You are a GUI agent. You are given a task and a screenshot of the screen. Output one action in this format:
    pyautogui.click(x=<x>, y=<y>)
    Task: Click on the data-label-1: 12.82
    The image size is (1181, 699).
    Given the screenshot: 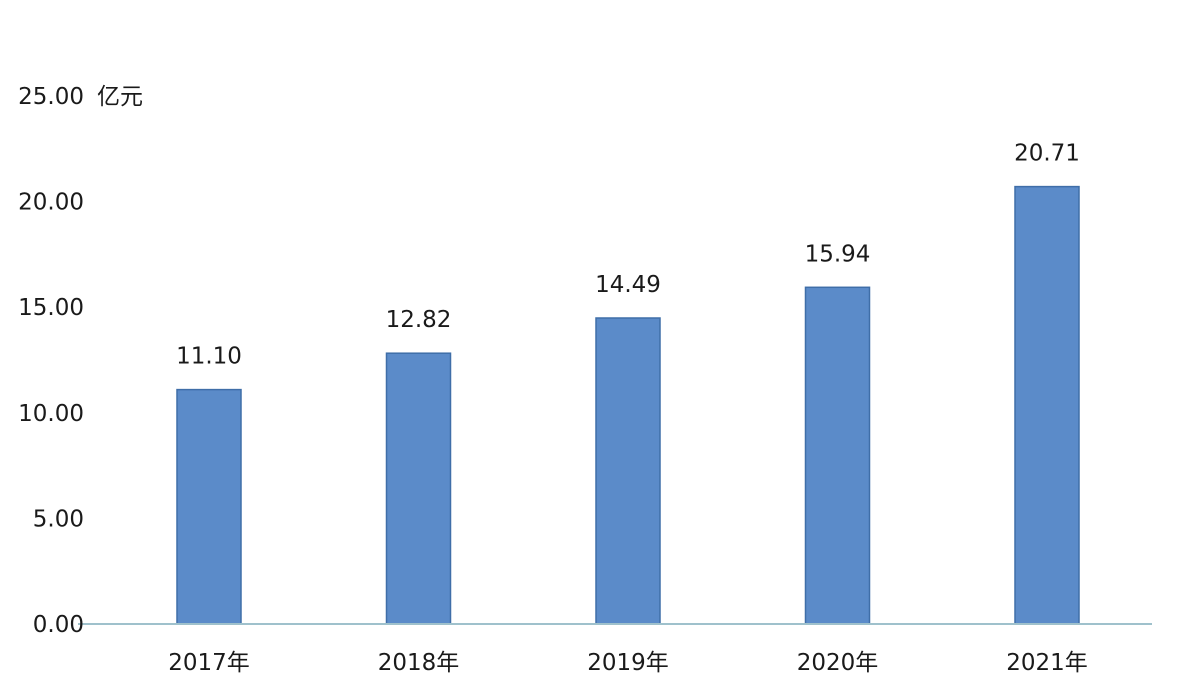 What is the action you would take?
    pyautogui.click(x=419, y=320)
    